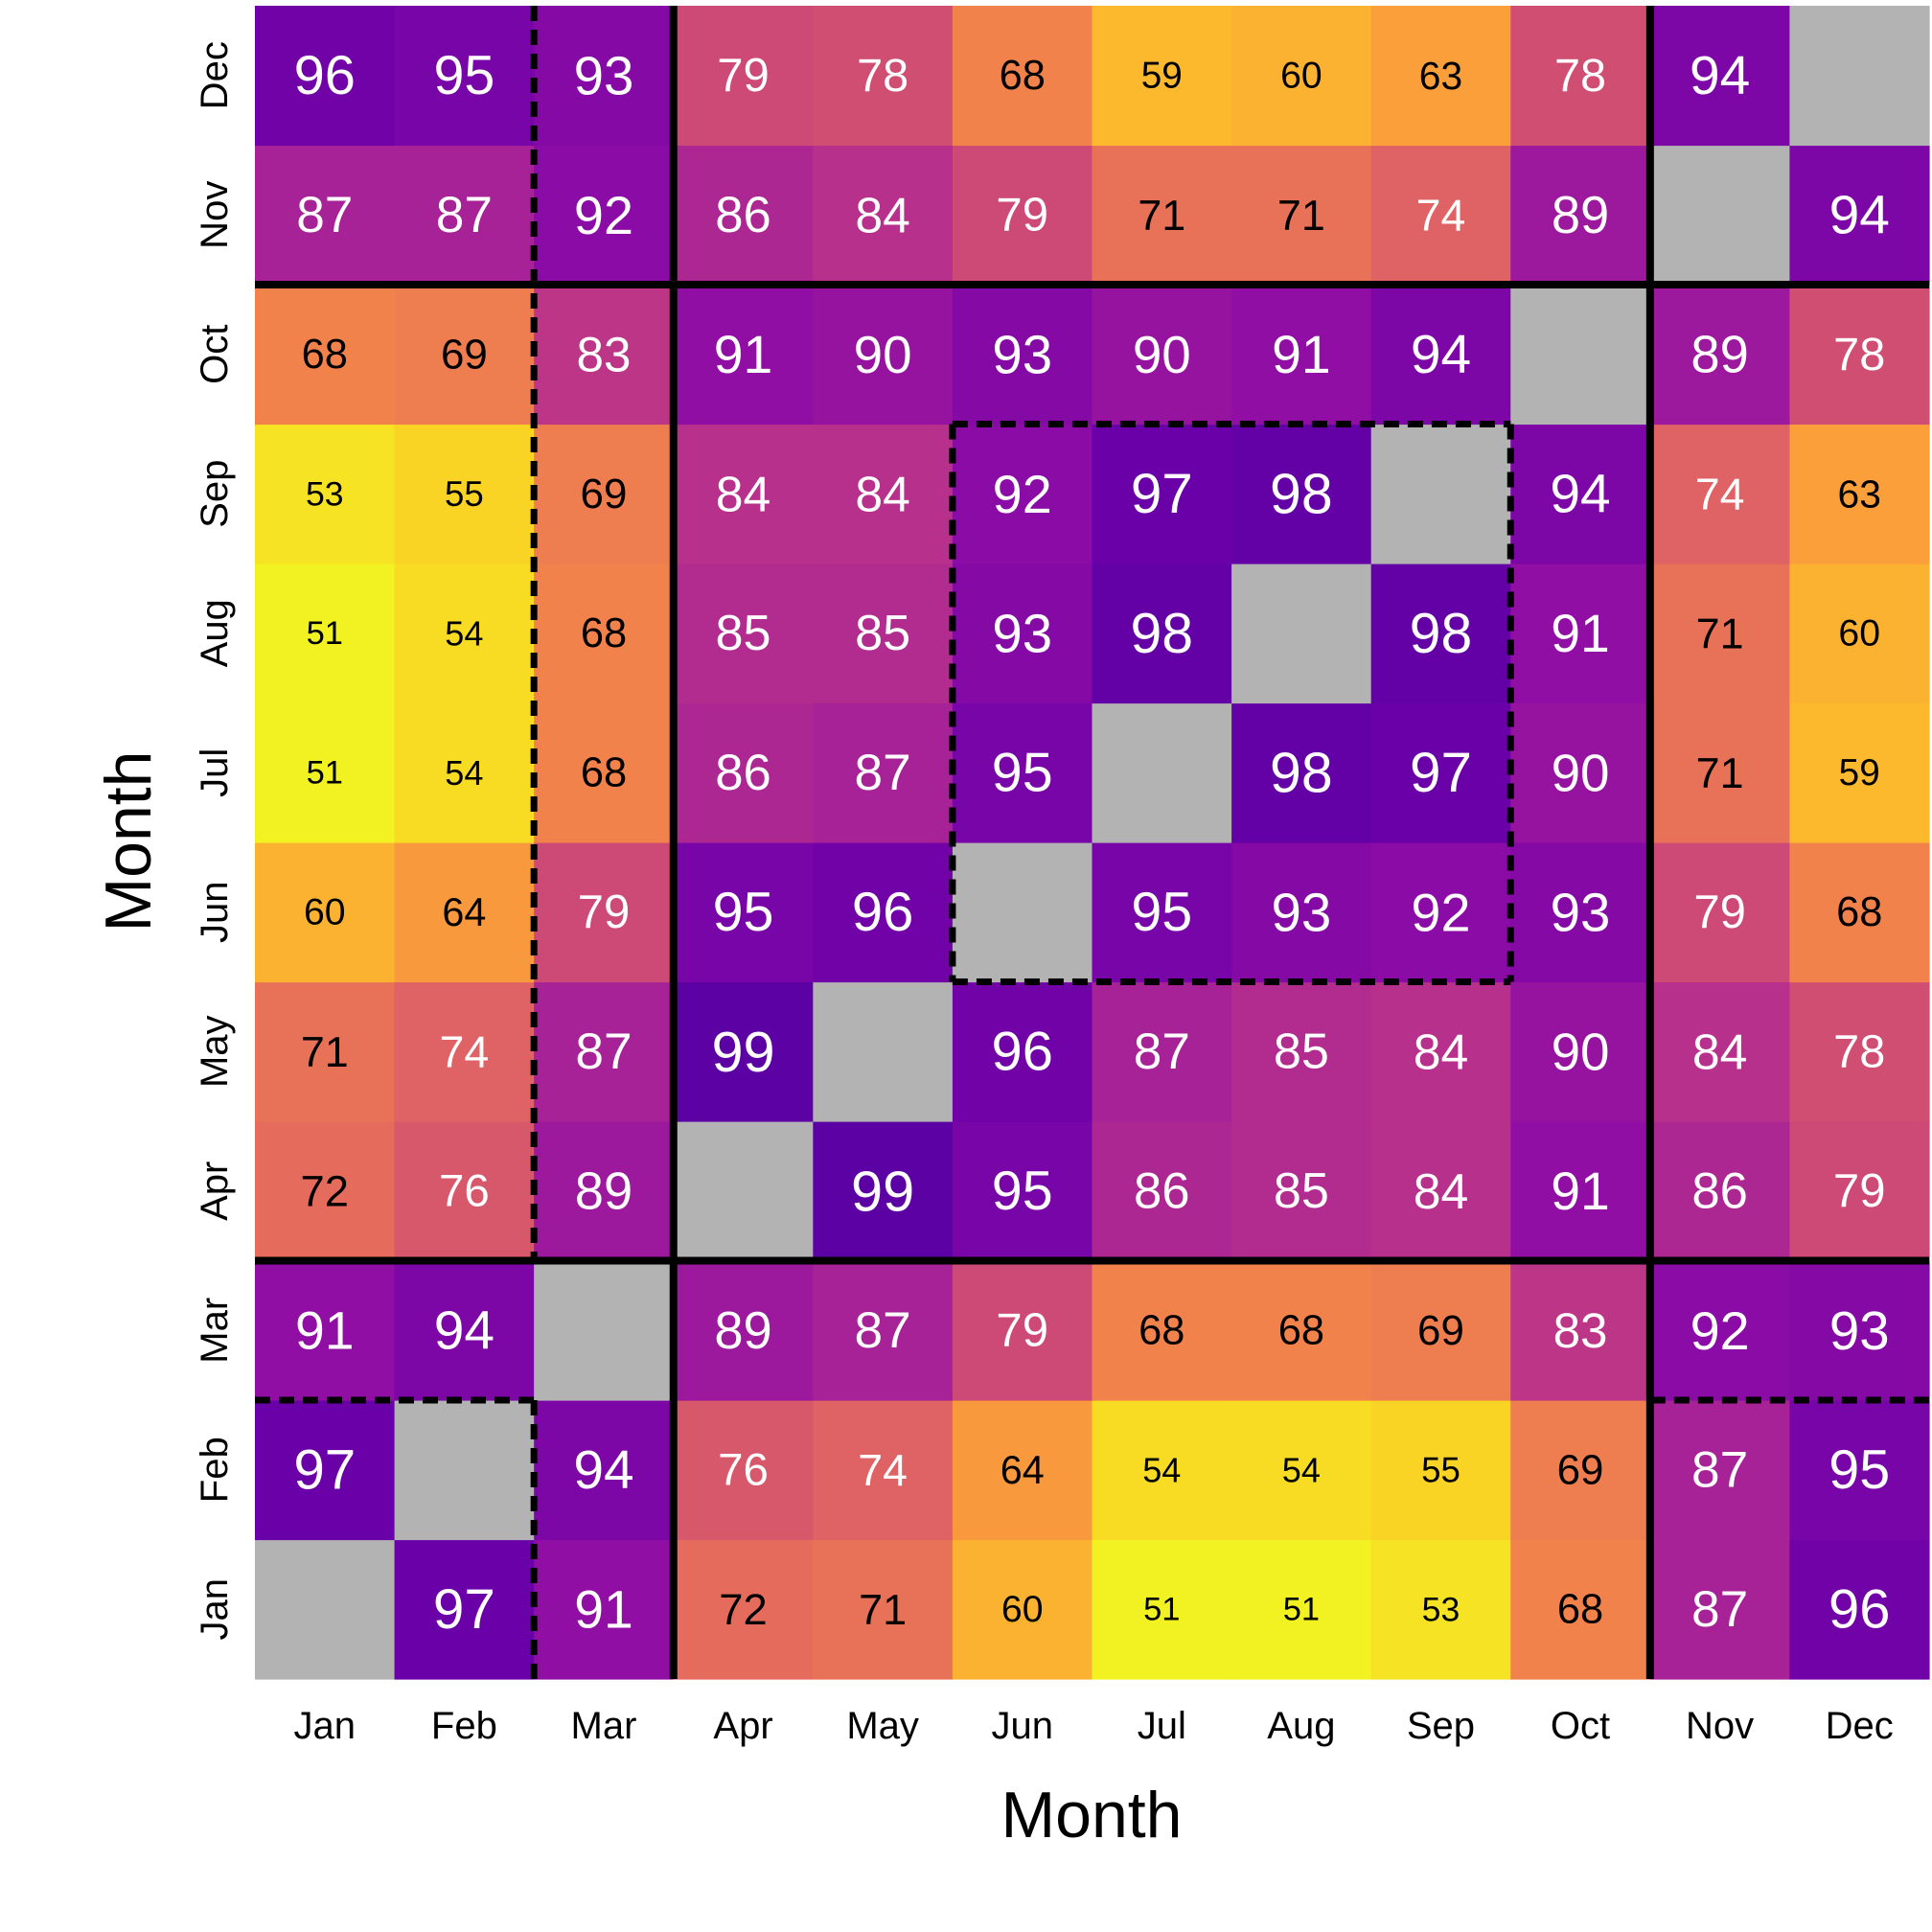 Image resolution: width=1932 pixels, height=1932 pixels. Describe the element at coordinates (1092, 1815) in the screenshot. I see `x-axis-title: Month` at that location.